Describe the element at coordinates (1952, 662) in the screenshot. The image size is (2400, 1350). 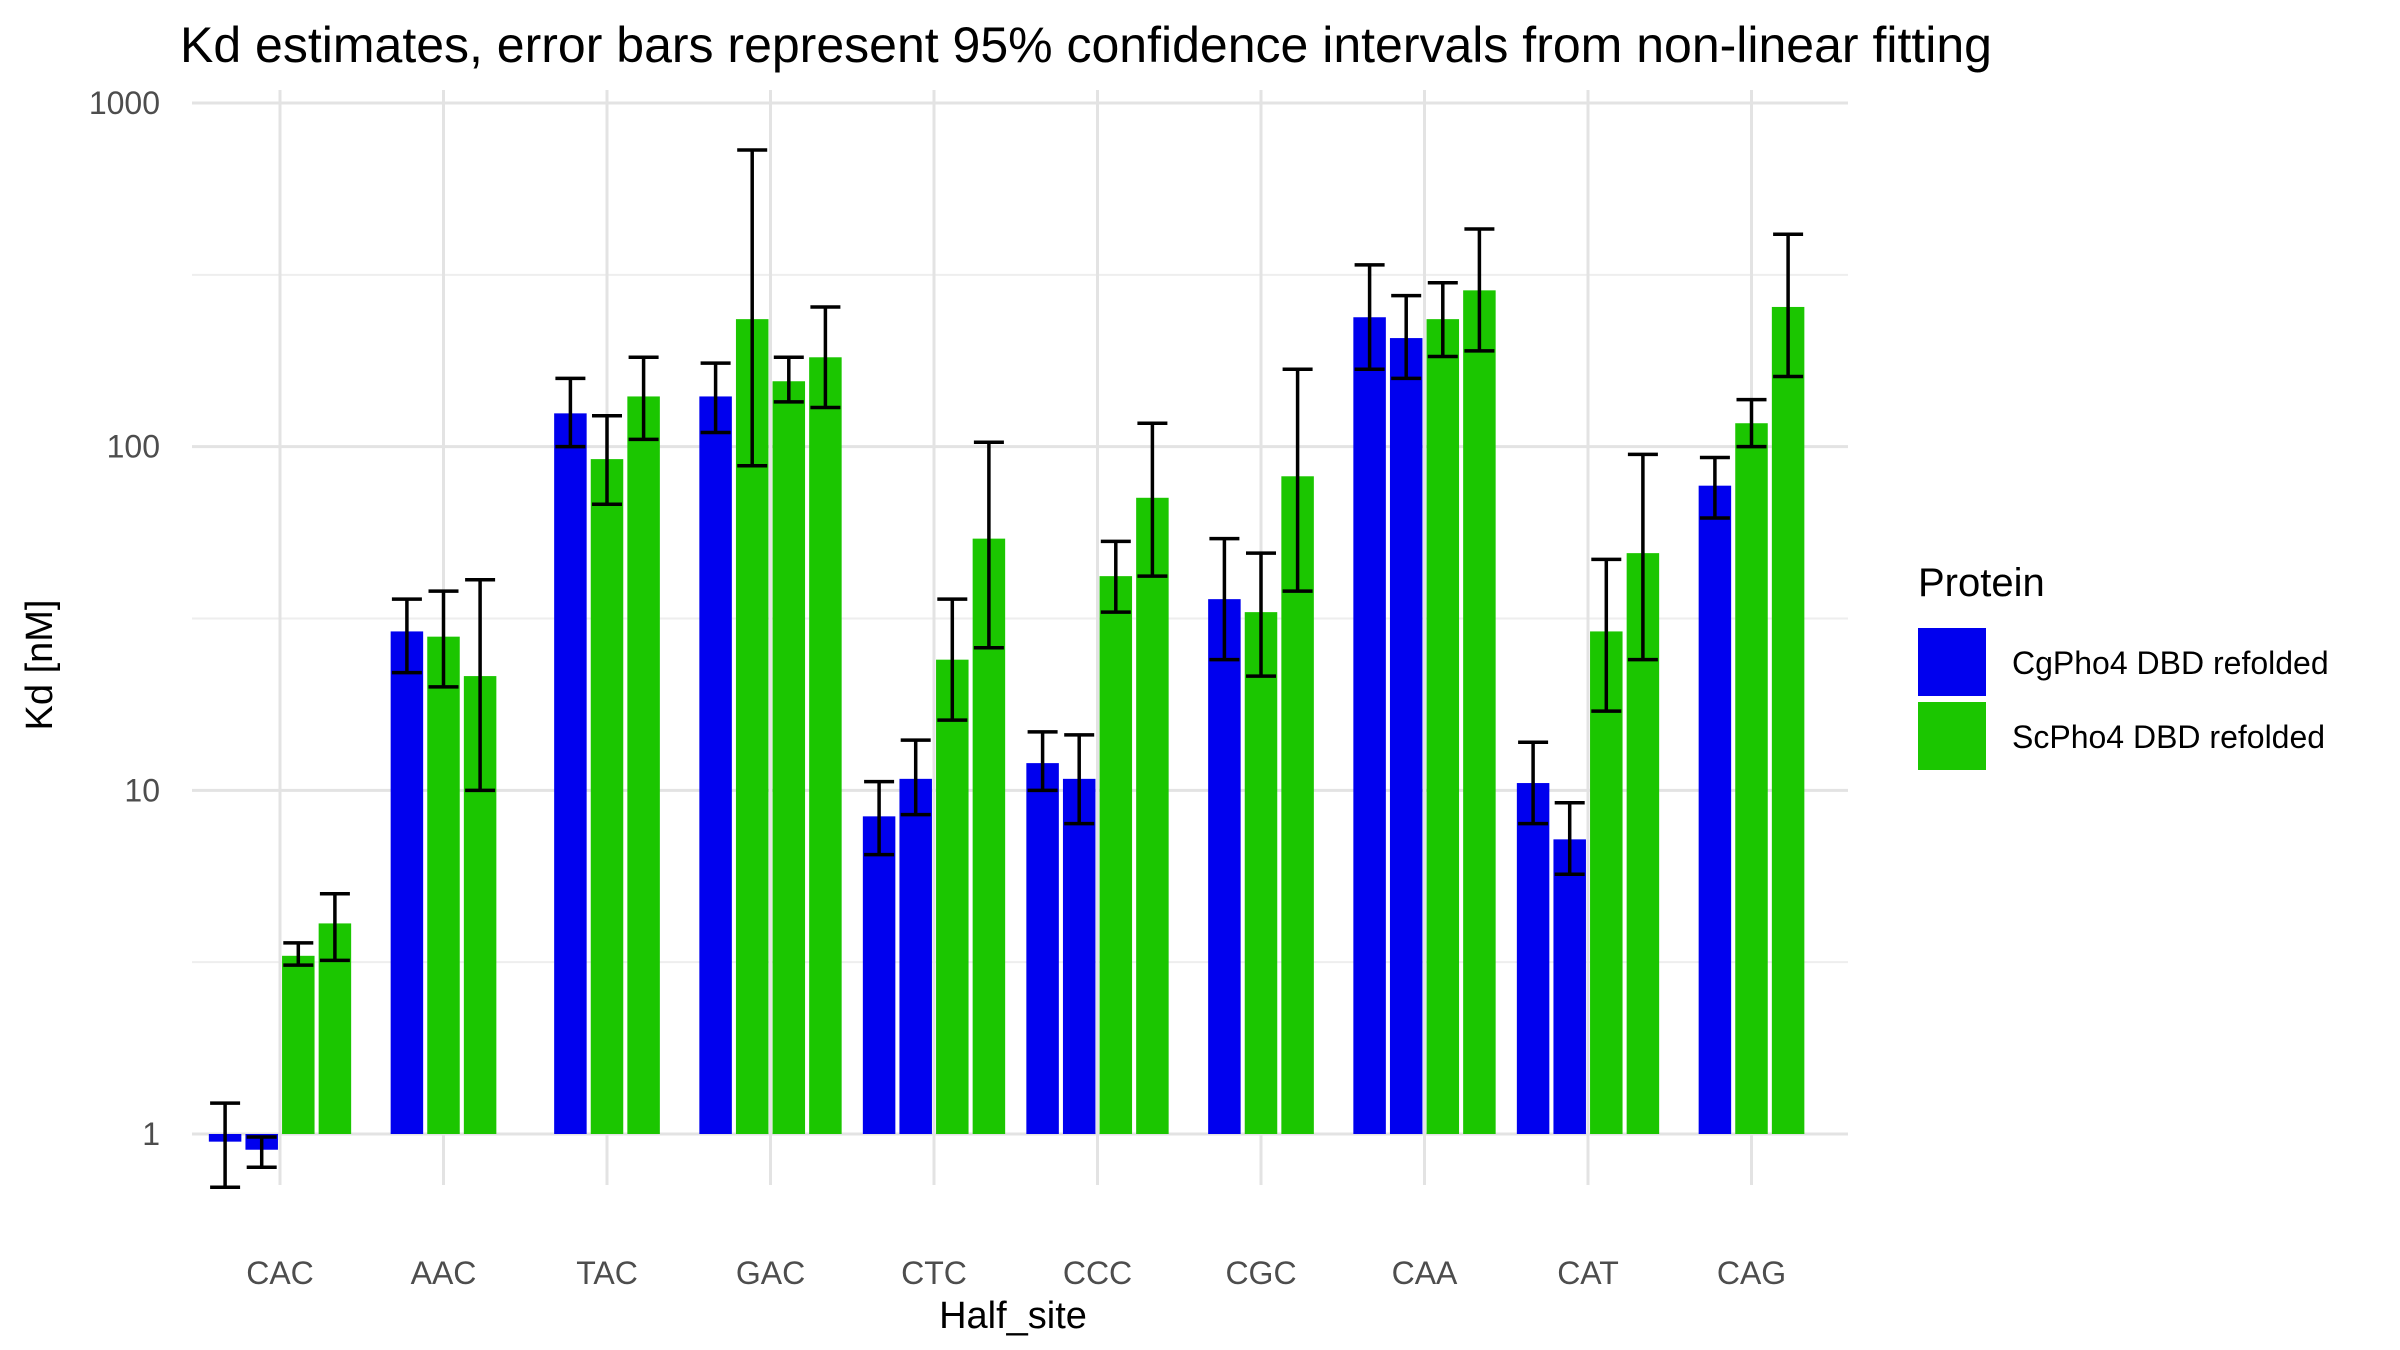
I see `legend-swatch-cgpho4` at that location.